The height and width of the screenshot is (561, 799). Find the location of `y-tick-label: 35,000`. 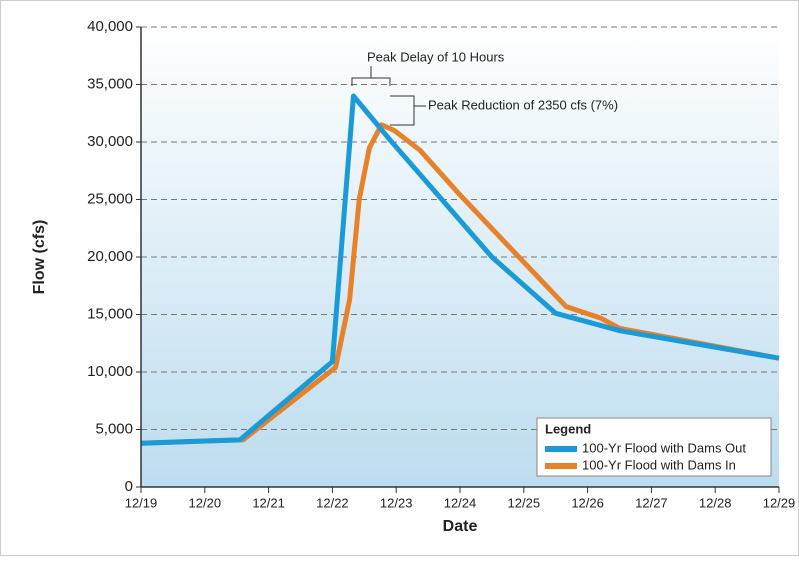

y-tick-label: 35,000 is located at coordinates (110, 83).